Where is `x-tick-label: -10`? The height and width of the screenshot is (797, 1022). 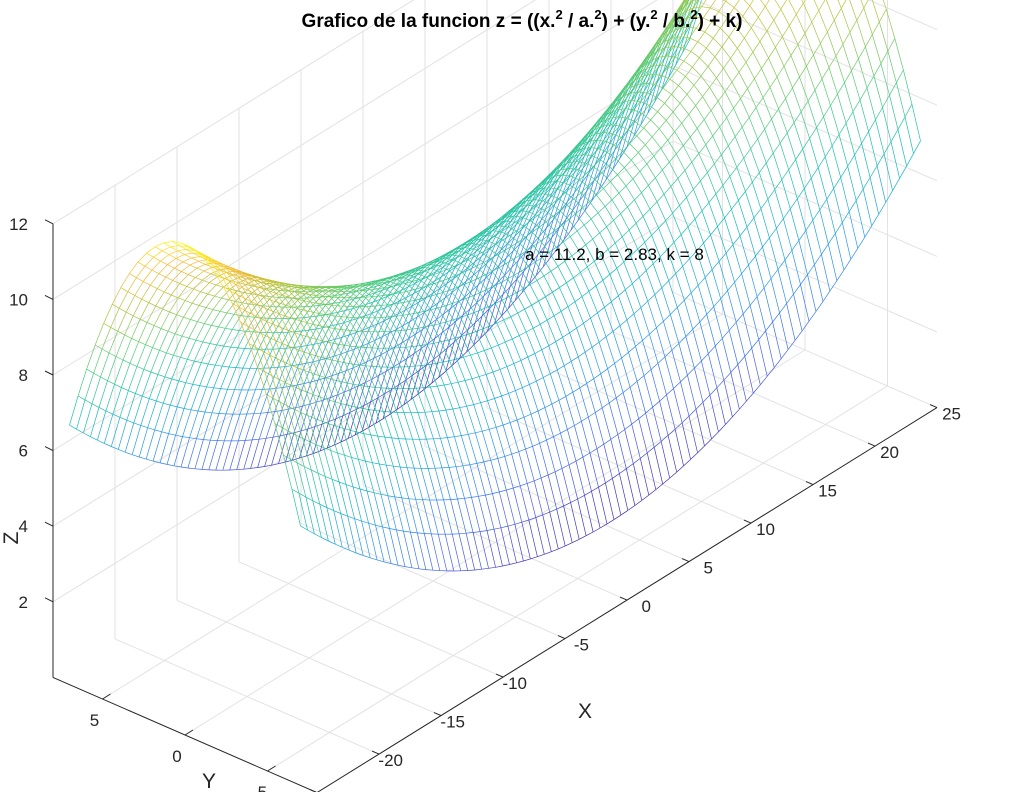
x-tick-label: -10 is located at coordinates (514, 683).